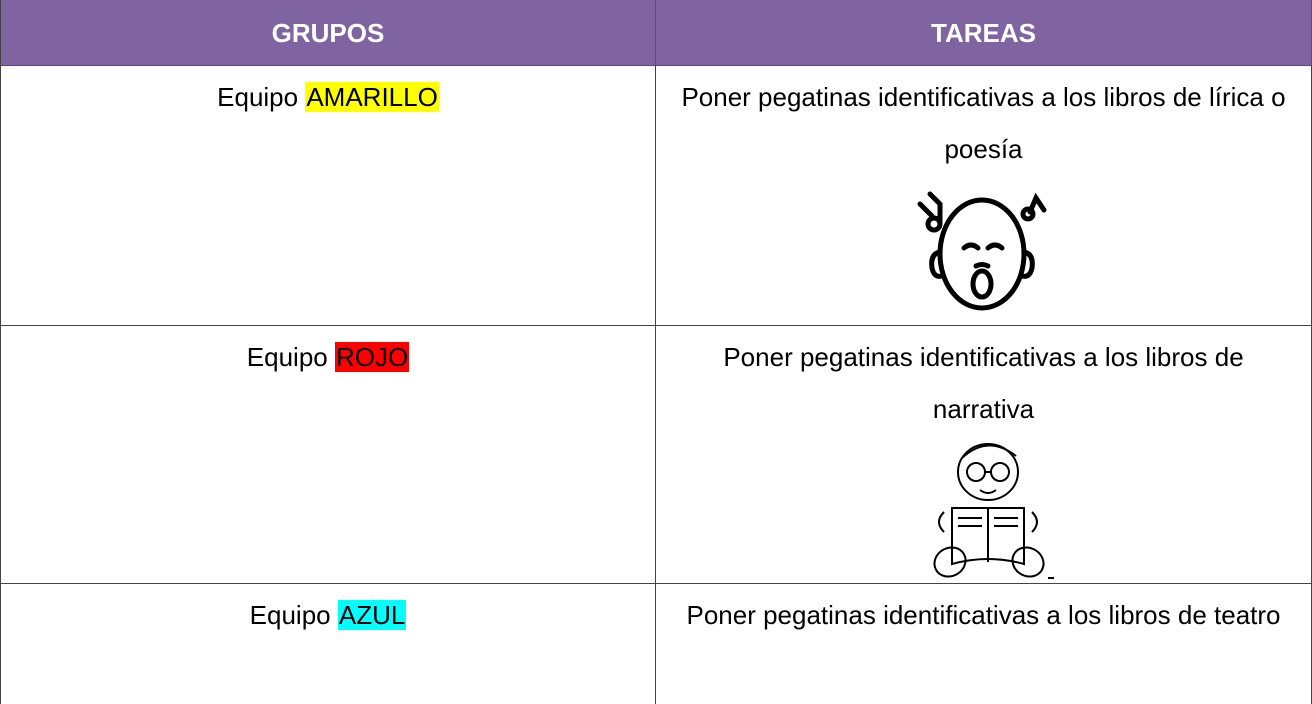 The height and width of the screenshot is (704, 1312). Describe the element at coordinates (372, 357) in the screenshot. I see `group-name: ROJO` at that location.